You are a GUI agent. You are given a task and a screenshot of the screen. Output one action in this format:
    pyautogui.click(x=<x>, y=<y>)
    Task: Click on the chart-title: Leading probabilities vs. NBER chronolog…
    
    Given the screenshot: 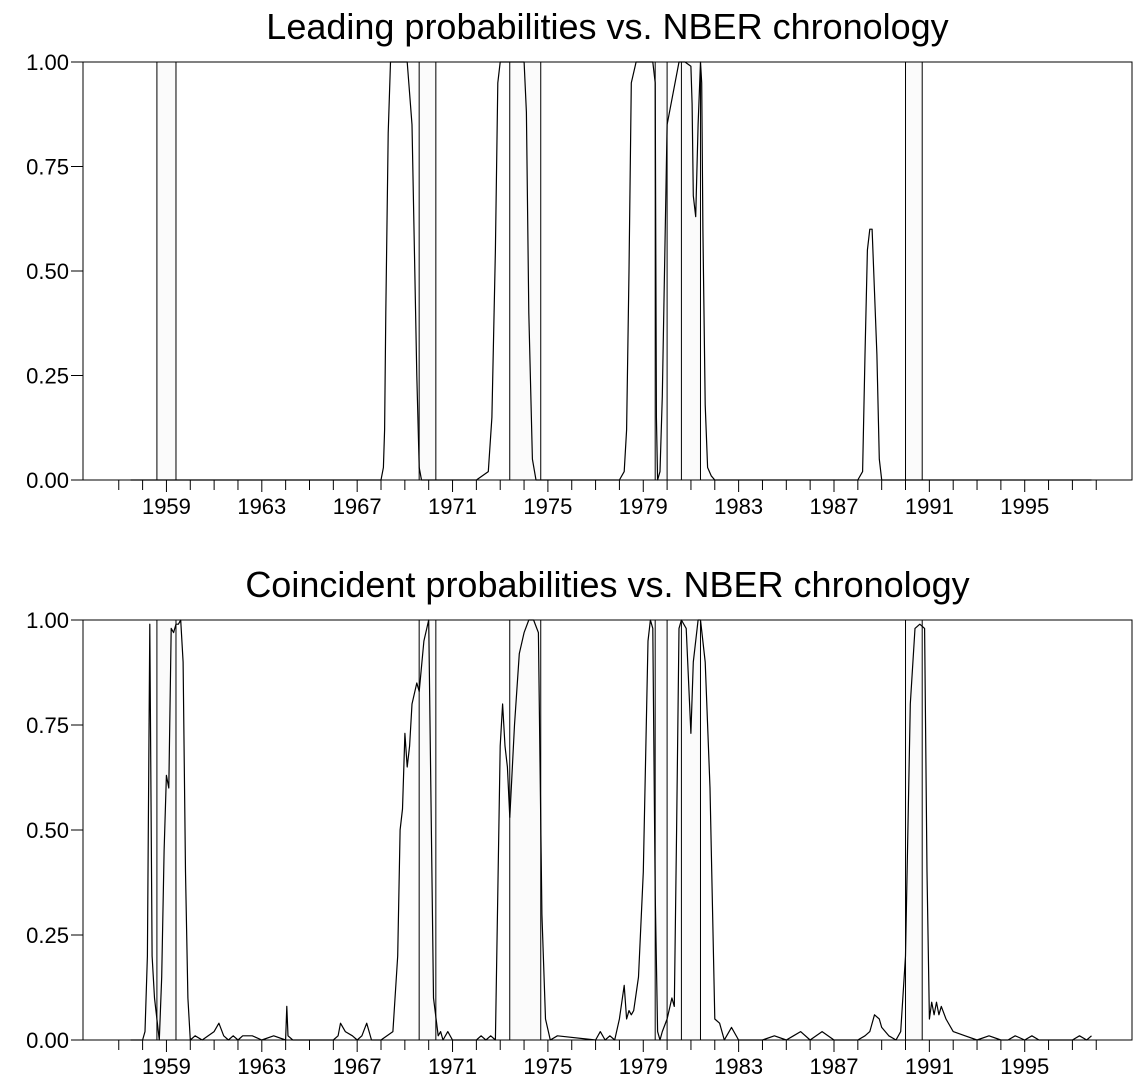 What is the action you would take?
    pyautogui.click(x=607, y=26)
    